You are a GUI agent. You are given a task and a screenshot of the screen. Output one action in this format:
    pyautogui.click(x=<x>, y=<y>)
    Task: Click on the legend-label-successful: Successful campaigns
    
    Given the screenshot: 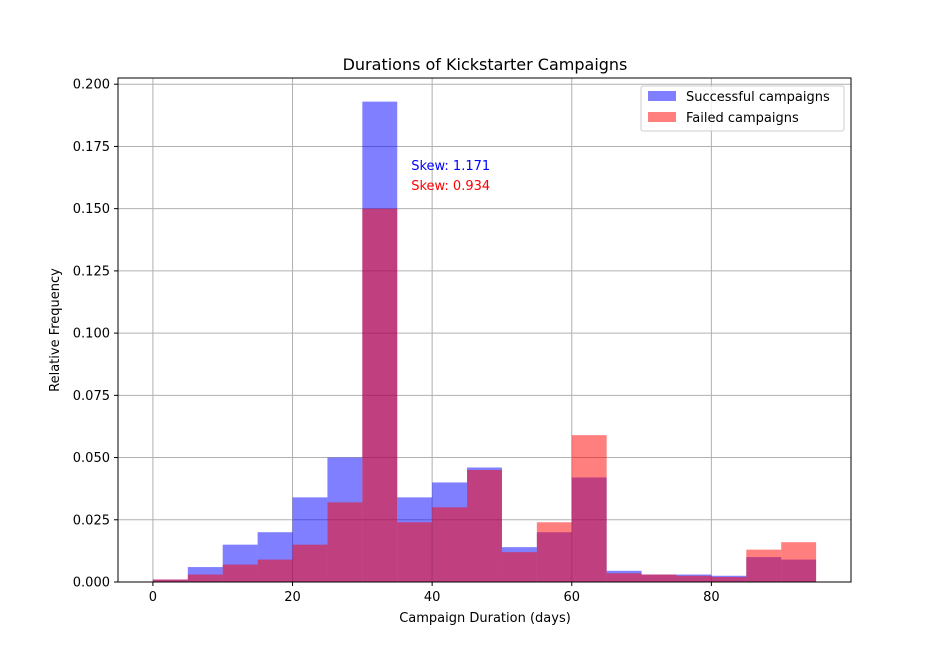 What is the action you would take?
    pyautogui.click(x=758, y=97)
    